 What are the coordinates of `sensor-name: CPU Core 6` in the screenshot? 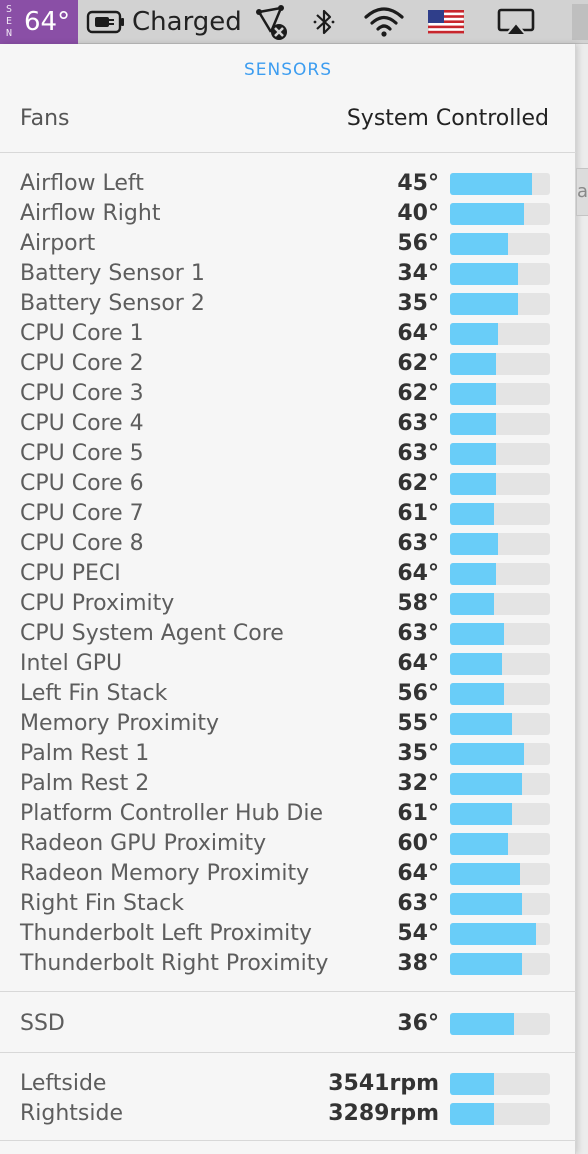 It's located at (82, 483).